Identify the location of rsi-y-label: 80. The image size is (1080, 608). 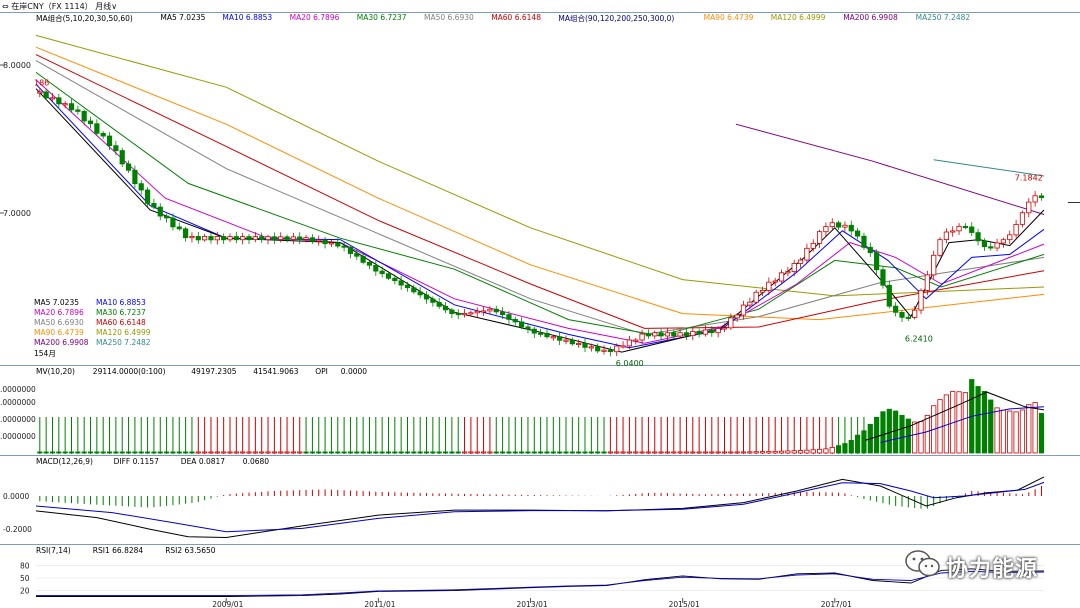
(25, 565).